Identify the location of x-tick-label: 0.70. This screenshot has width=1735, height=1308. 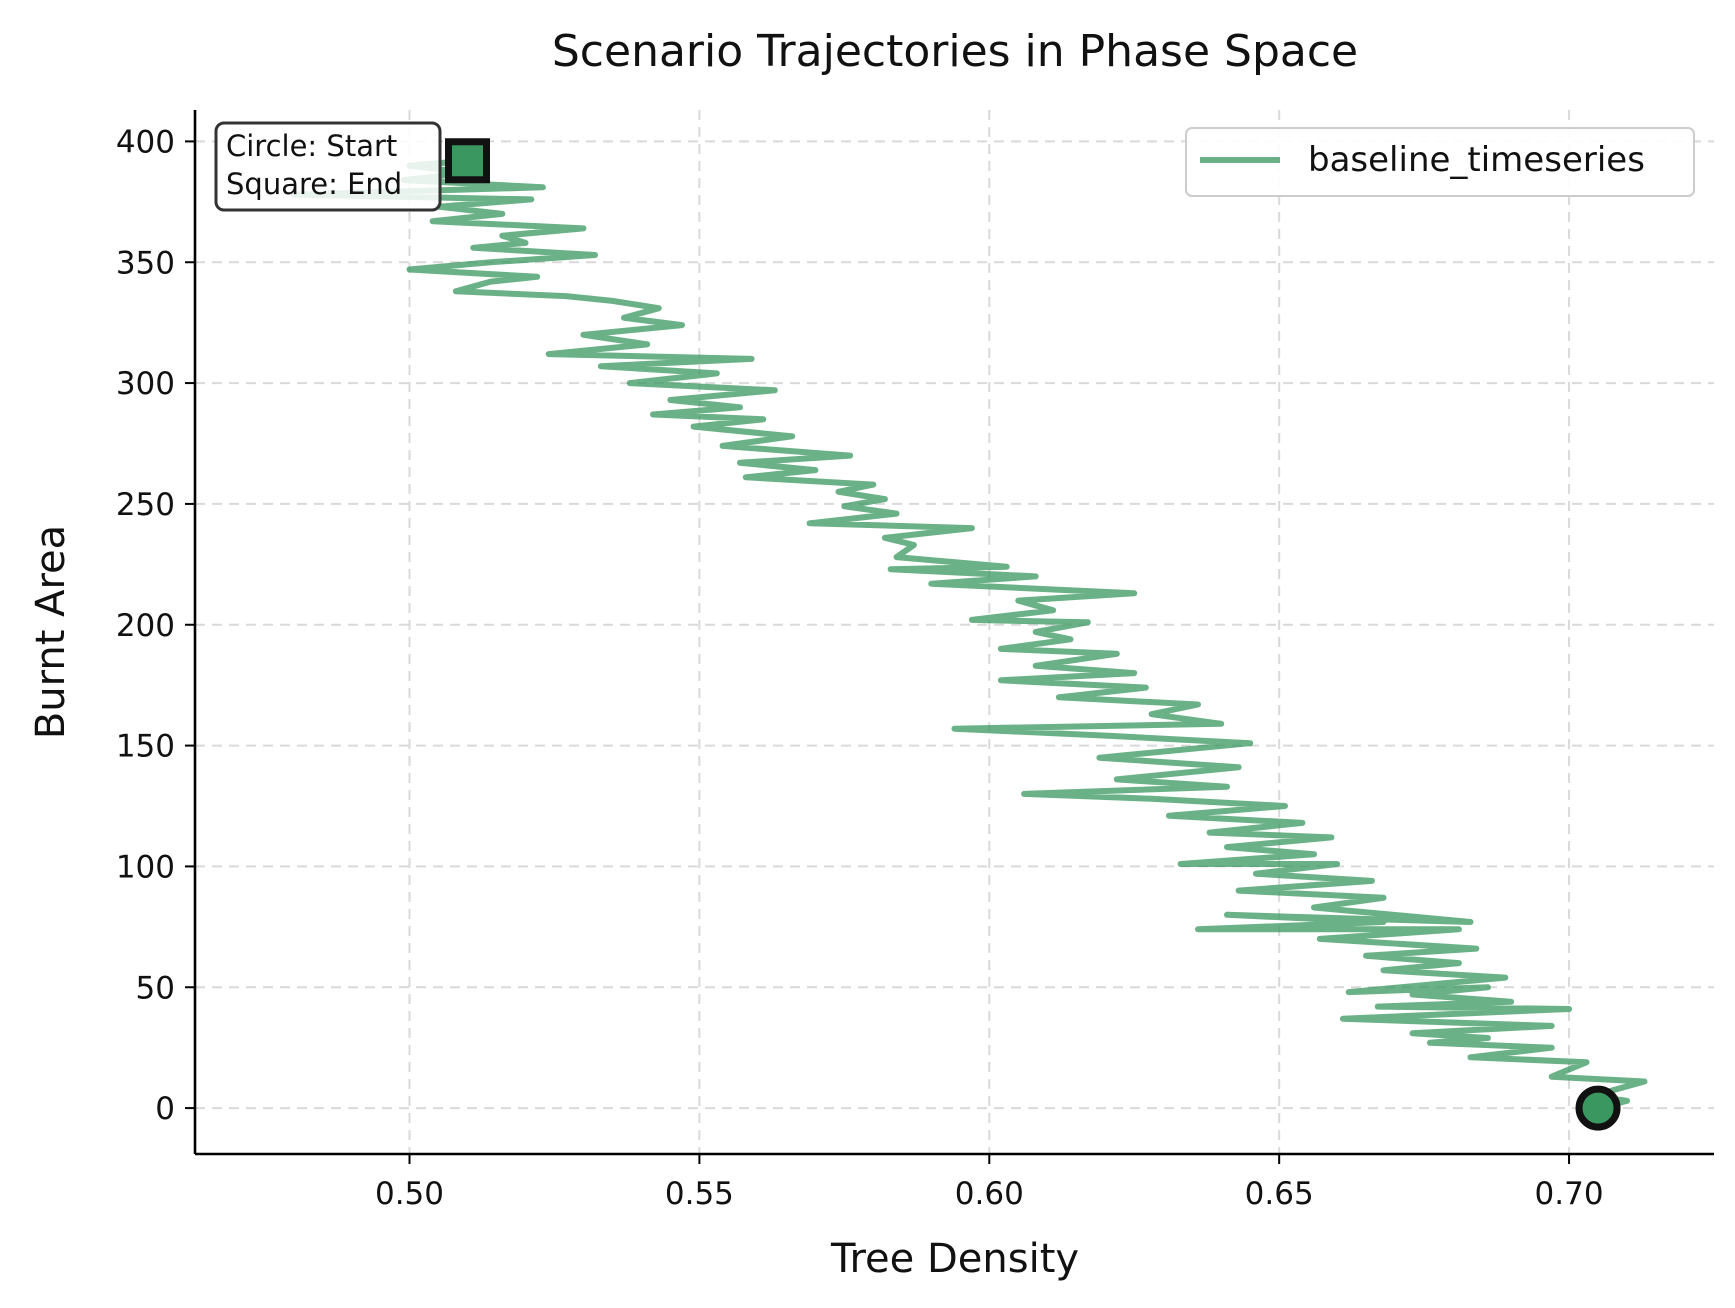
(1569, 1194).